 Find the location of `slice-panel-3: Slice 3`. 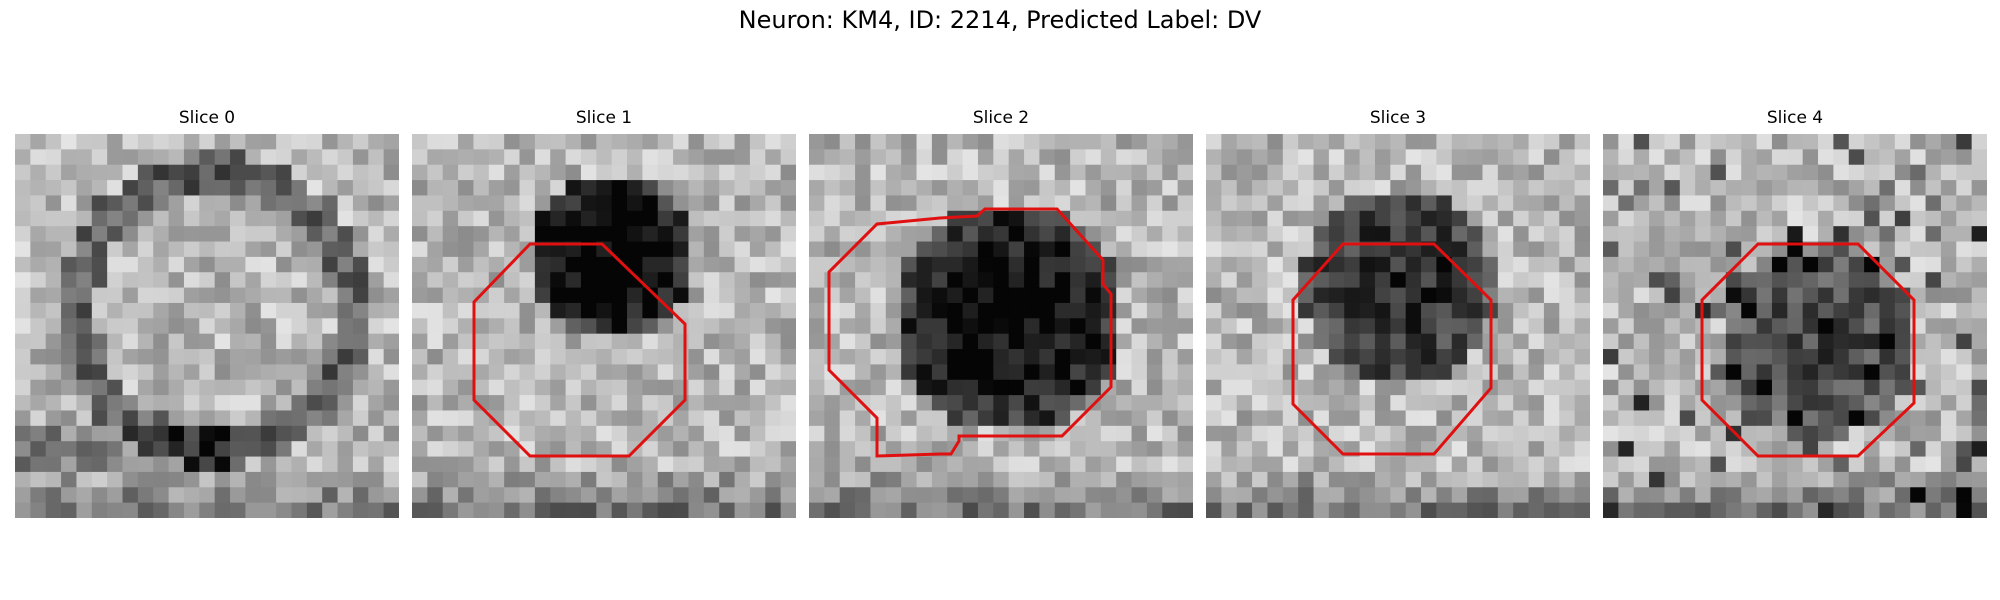

slice-panel-3: Slice 3 is located at coordinates (1398, 318).